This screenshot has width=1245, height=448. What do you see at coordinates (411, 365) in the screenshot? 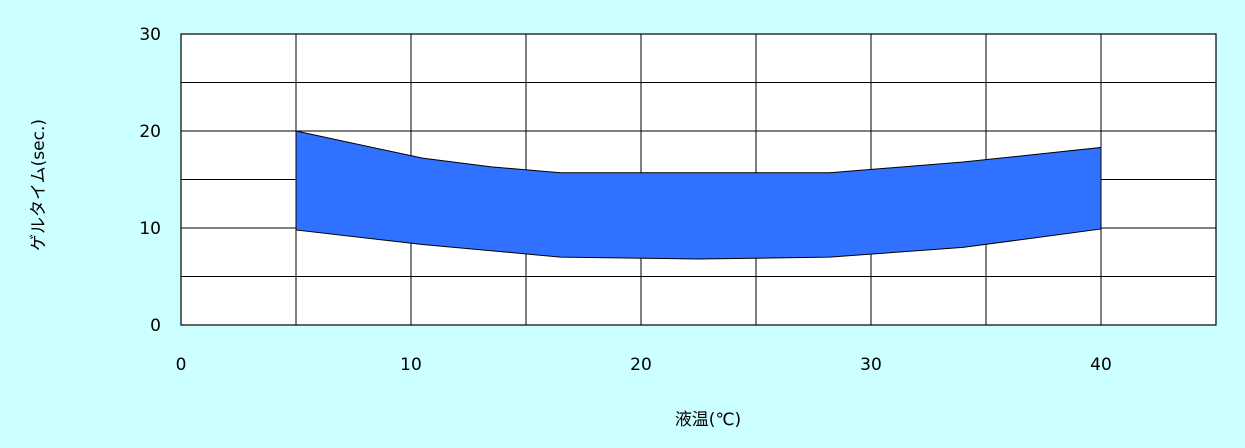
I see `x-tick-label: 10` at bounding box center [411, 365].